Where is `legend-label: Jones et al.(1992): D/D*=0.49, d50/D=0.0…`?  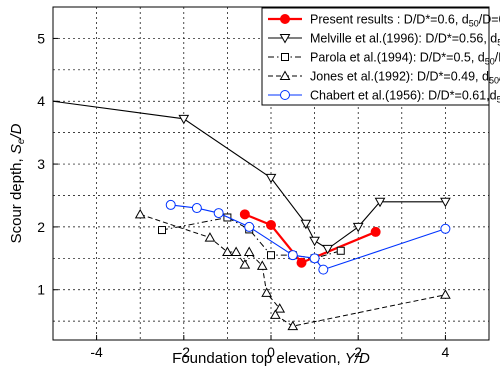
legend-label: Jones et al.(1992): D/D*=0.49, d50/D=0.0… is located at coordinates (405, 78).